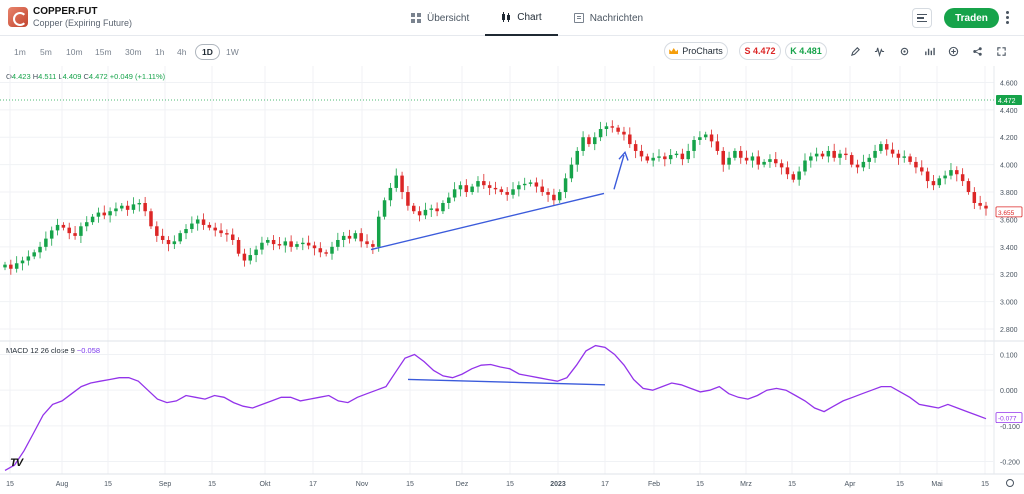 The height and width of the screenshot is (494, 1024). What do you see at coordinates (806, 51) in the screenshot?
I see `buy-button: K 4.481` at bounding box center [806, 51].